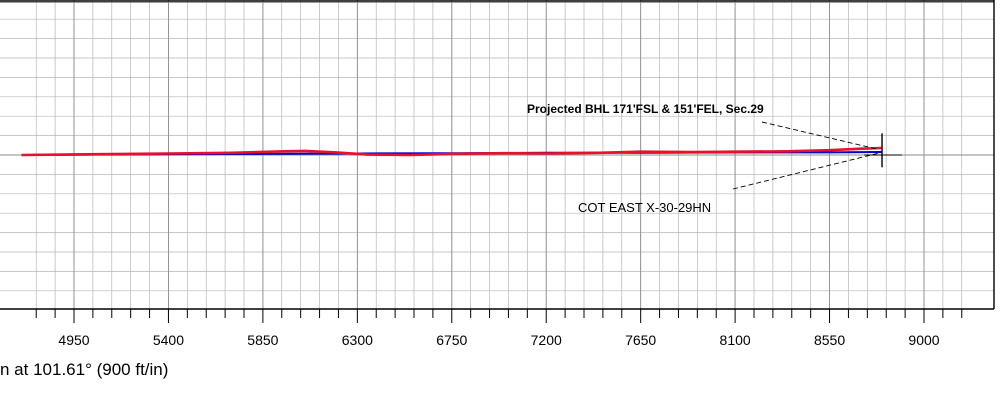 The width and height of the screenshot is (1005, 409). What do you see at coordinates (451, 340) in the screenshot?
I see `x-tick-label: 6750` at bounding box center [451, 340].